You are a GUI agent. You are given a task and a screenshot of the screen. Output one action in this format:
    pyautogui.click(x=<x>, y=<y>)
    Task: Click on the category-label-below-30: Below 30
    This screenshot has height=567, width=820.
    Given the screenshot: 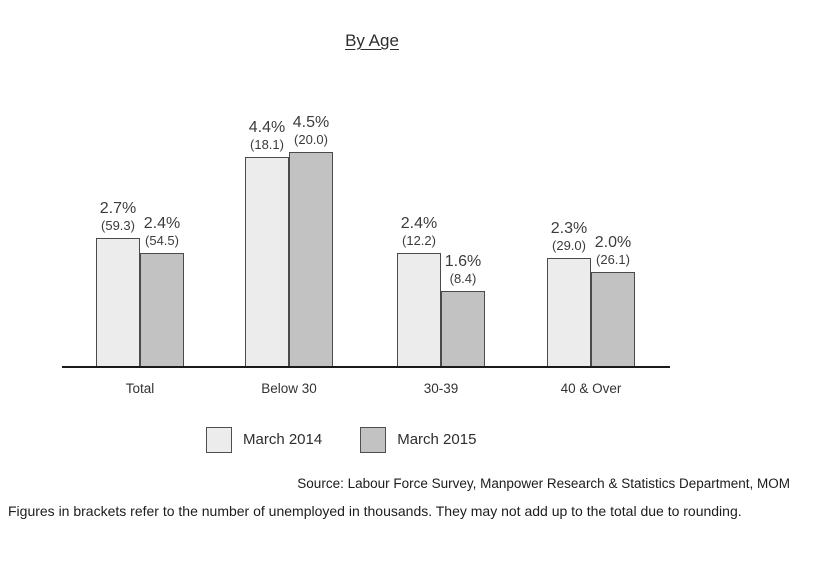 What is the action you would take?
    pyautogui.click(x=289, y=388)
    